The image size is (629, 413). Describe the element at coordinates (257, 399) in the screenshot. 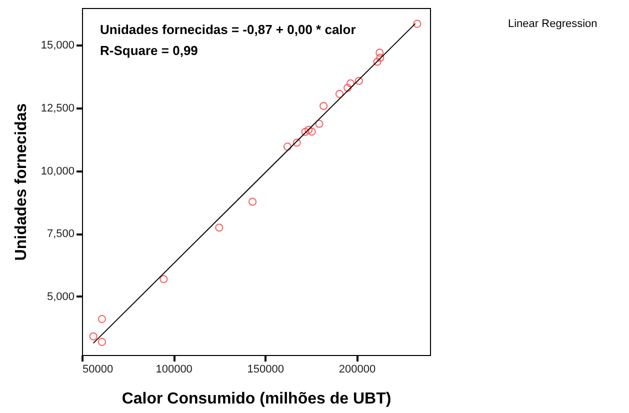

I see `x-axis-title: Calor Consumido (milhões de UBT)` at that location.